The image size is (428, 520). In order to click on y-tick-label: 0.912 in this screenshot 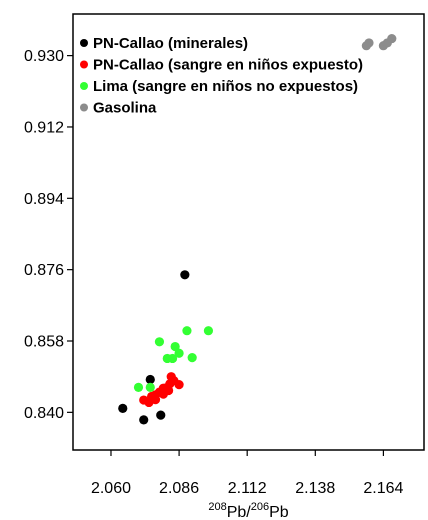, I will do `click(44, 127)`.